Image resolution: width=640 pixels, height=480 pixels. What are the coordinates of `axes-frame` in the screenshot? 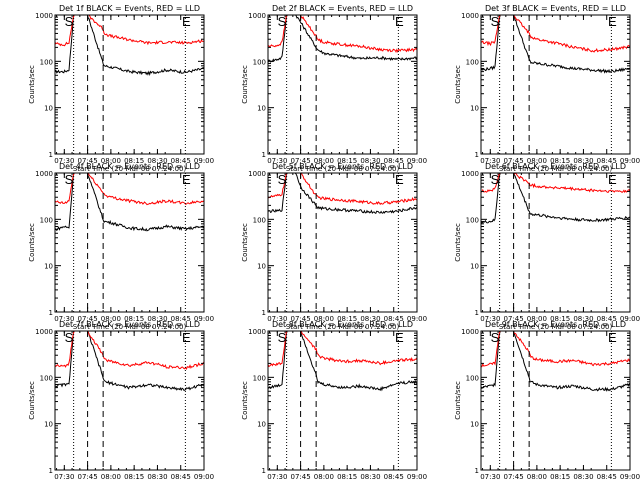 It's located at (555, 84).